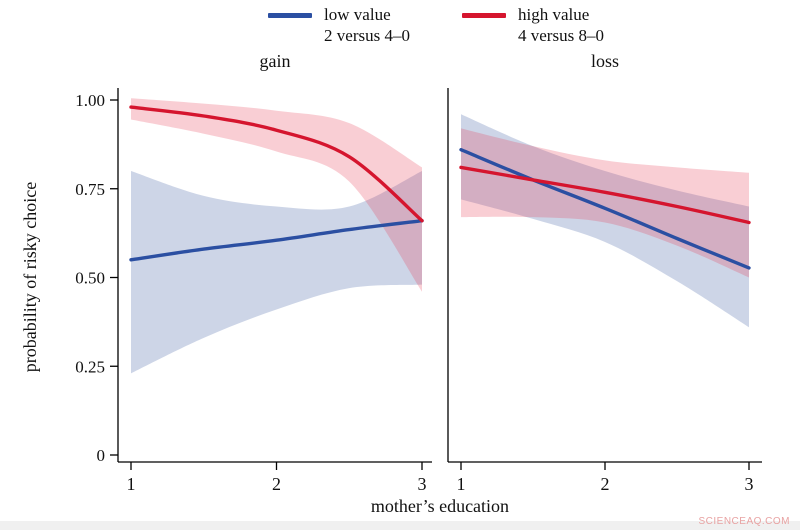 The width and height of the screenshot is (800, 530). I want to click on bottom-strip, so click(400, 525).